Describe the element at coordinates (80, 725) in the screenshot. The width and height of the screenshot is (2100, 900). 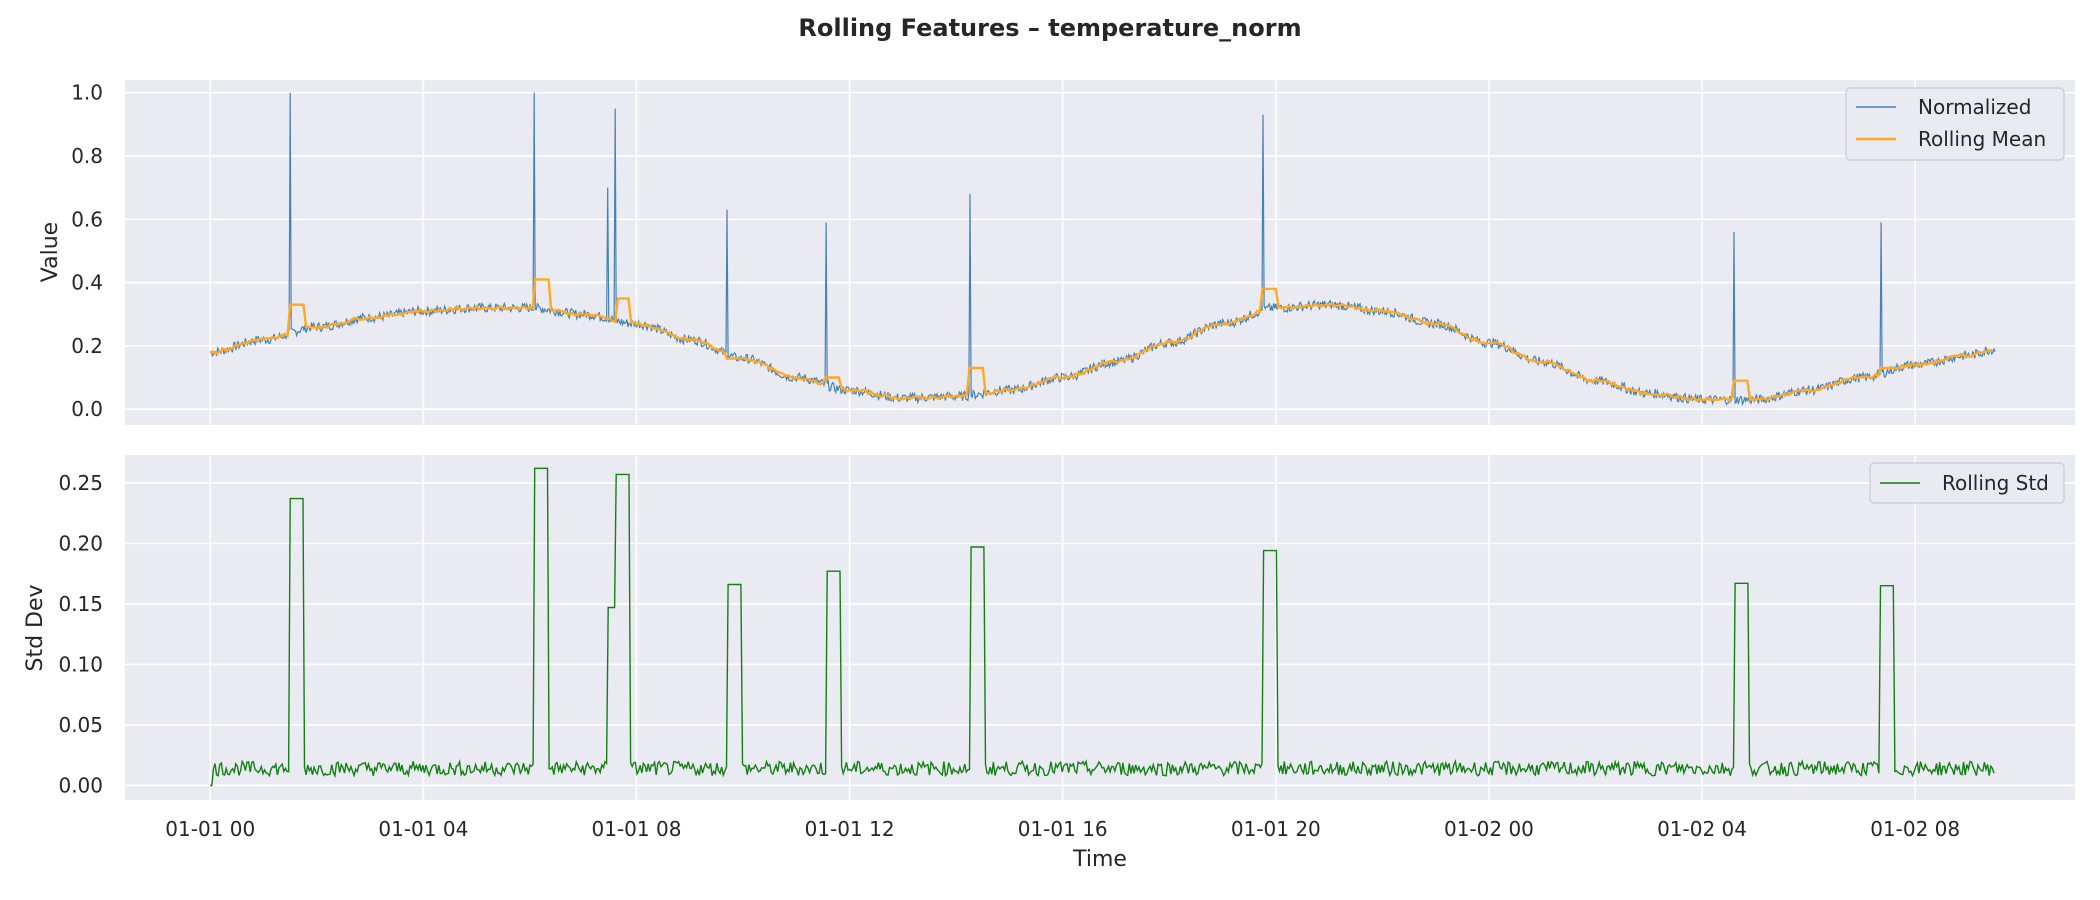
I see `y-tick-label: 0.05` at that location.